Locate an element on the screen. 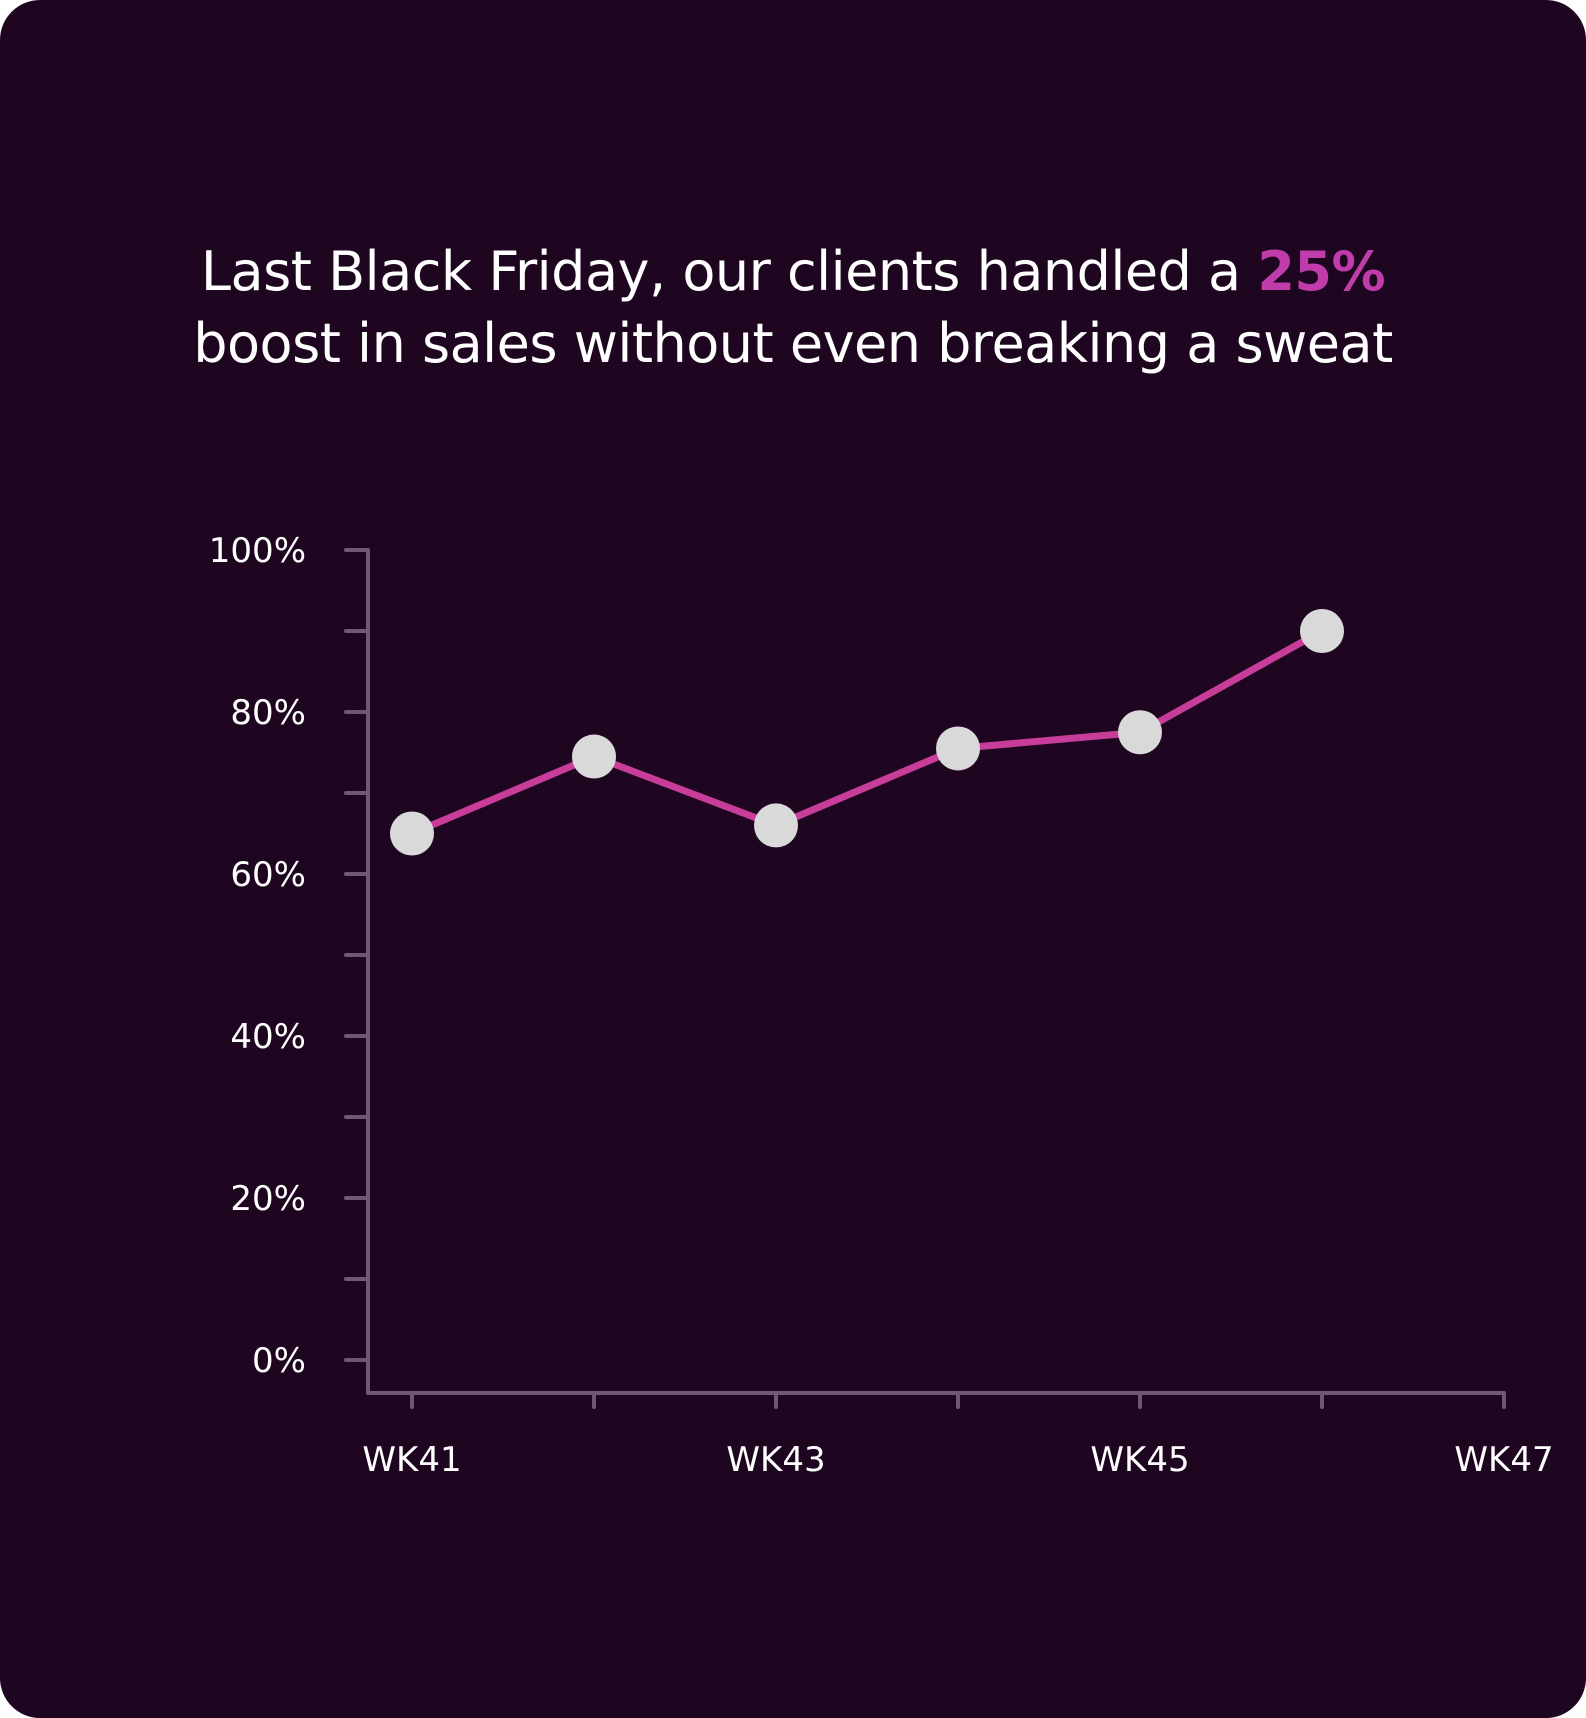  y-tick-label: 40% is located at coordinates (268, 1037).